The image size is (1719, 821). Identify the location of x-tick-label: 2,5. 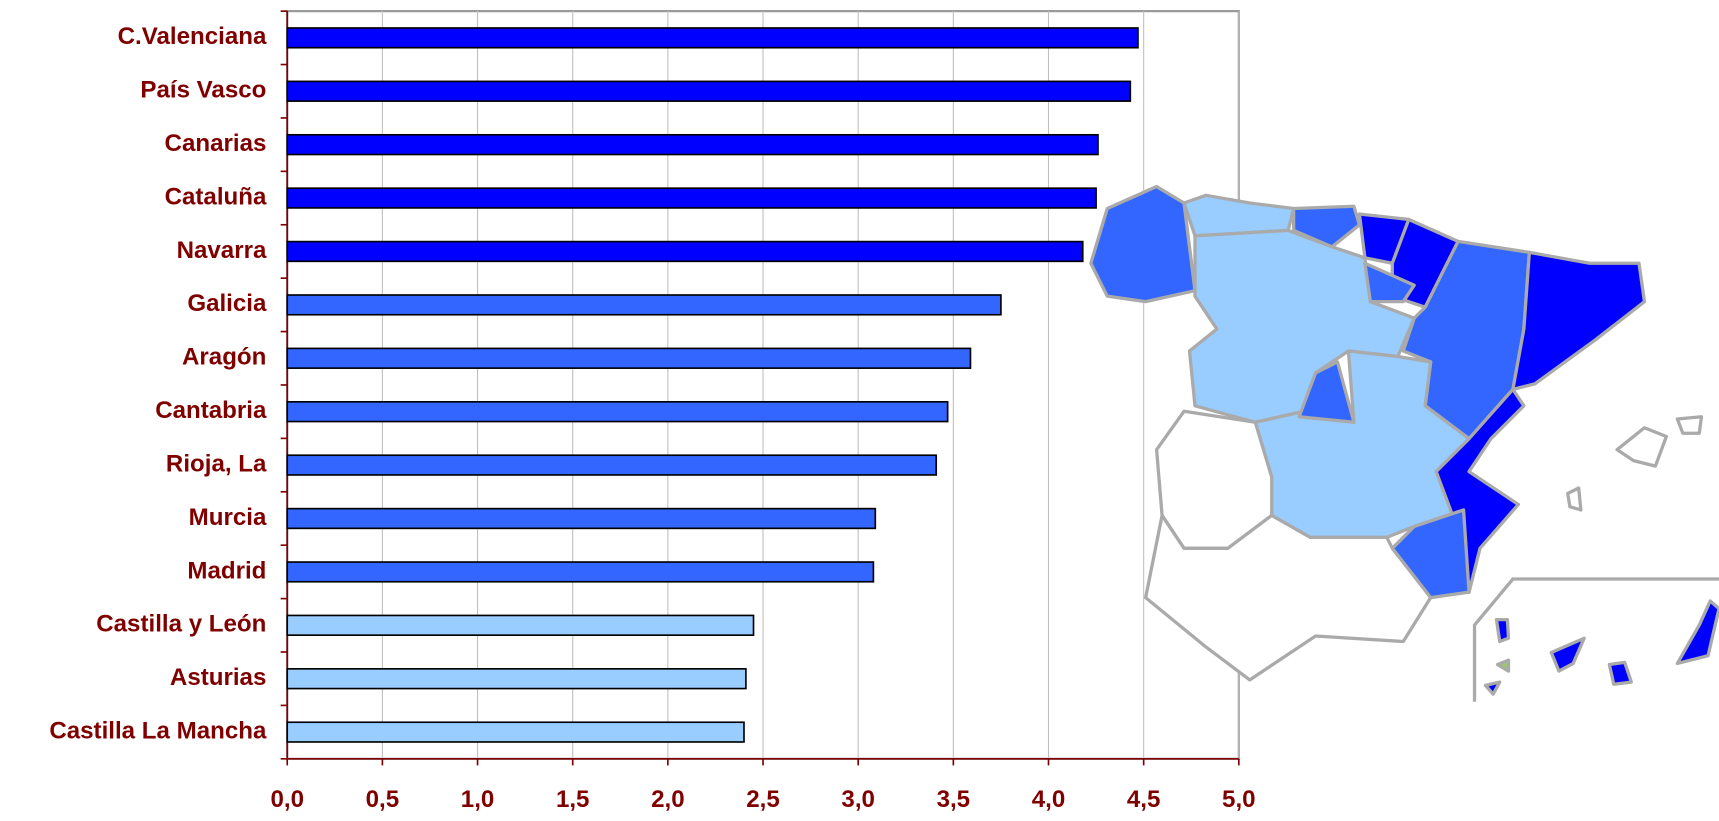
(763, 799).